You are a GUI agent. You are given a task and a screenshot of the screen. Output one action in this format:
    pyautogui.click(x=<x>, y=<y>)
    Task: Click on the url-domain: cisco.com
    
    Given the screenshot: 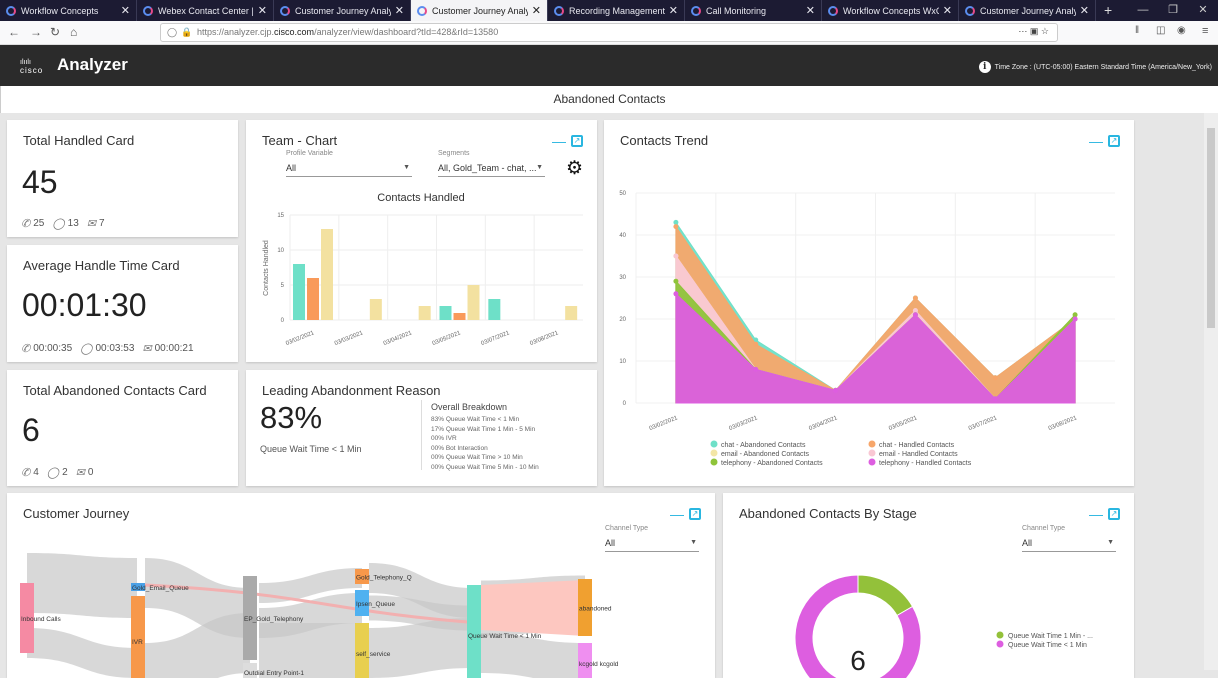 What is the action you would take?
    pyautogui.click(x=294, y=32)
    